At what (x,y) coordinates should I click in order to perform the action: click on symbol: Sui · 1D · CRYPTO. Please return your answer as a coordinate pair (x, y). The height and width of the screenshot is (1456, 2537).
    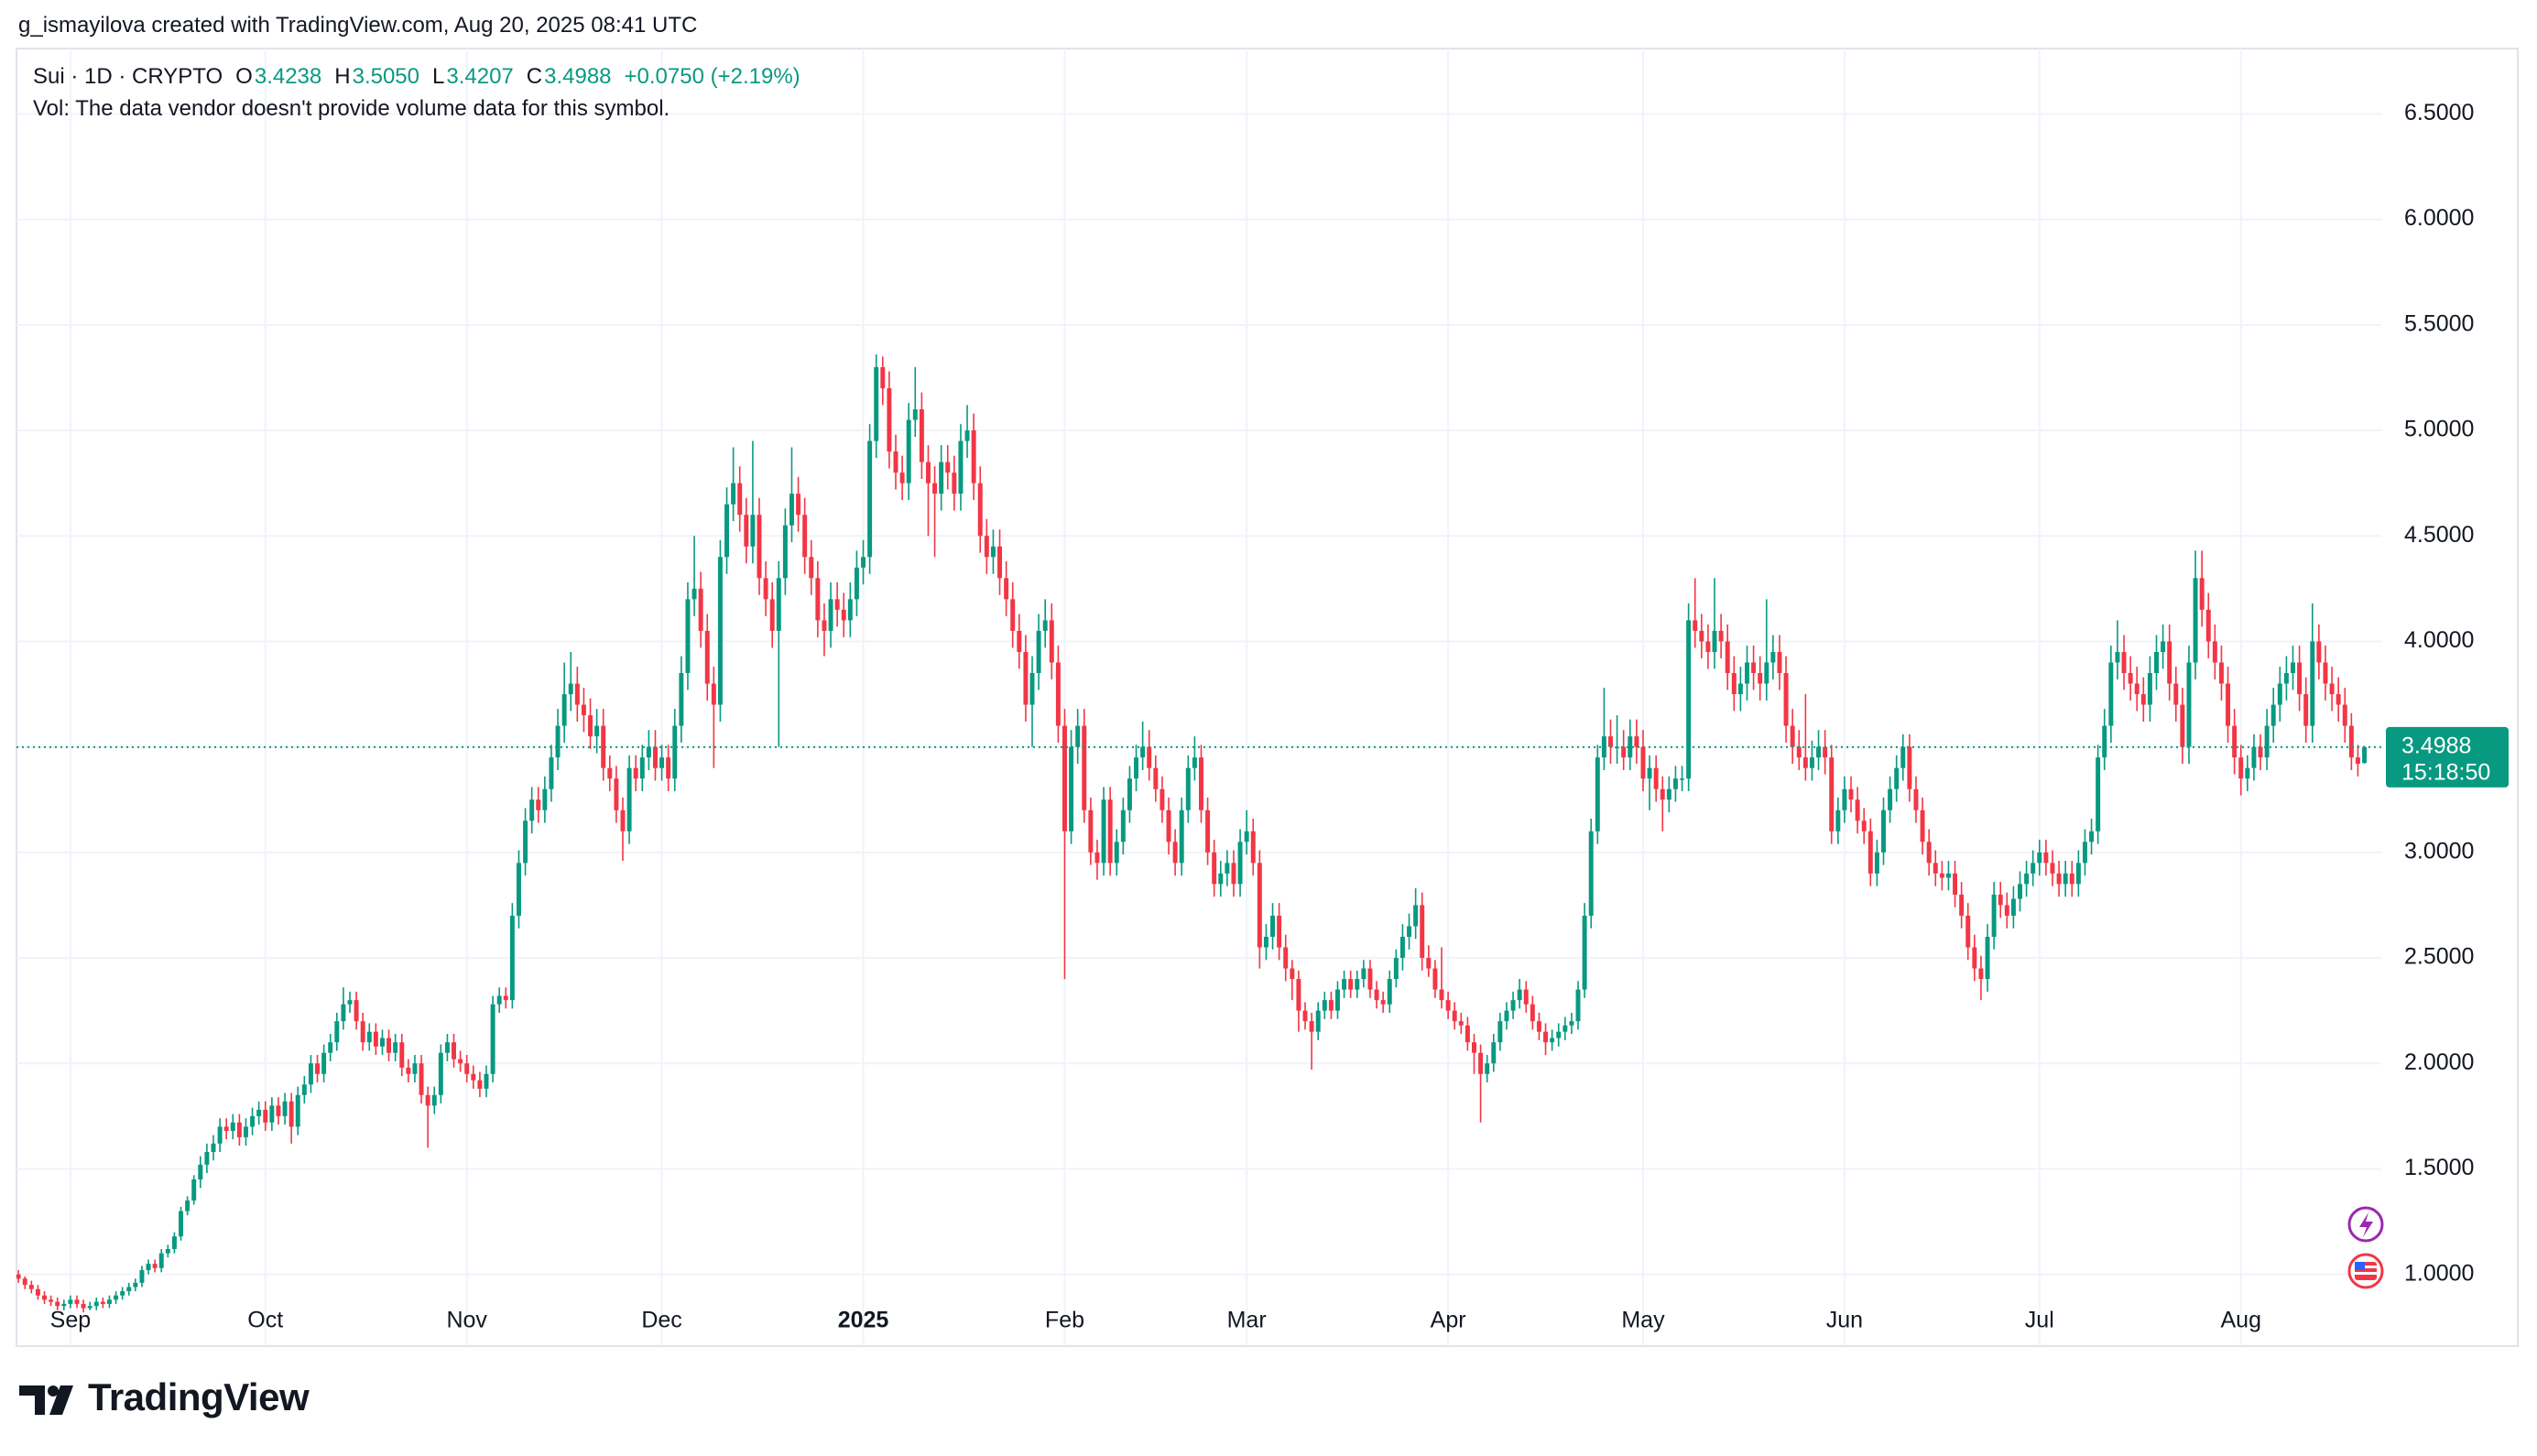
    Looking at the image, I should click on (128, 76).